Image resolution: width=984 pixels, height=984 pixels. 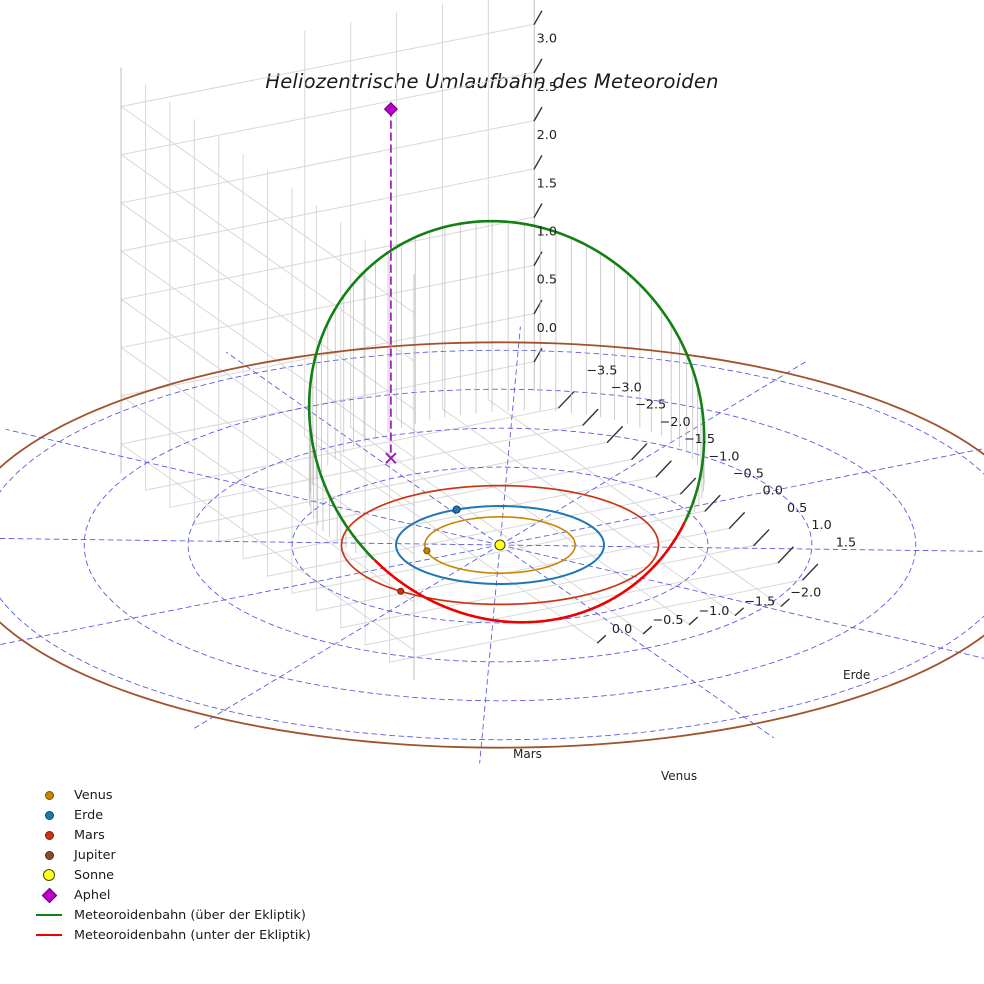 What do you see at coordinates (190, 915) in the screenshot?
I see `legend-item-label: Meteoroidenbahn (über der Ekliptik)` at bounding box center [190, 915].